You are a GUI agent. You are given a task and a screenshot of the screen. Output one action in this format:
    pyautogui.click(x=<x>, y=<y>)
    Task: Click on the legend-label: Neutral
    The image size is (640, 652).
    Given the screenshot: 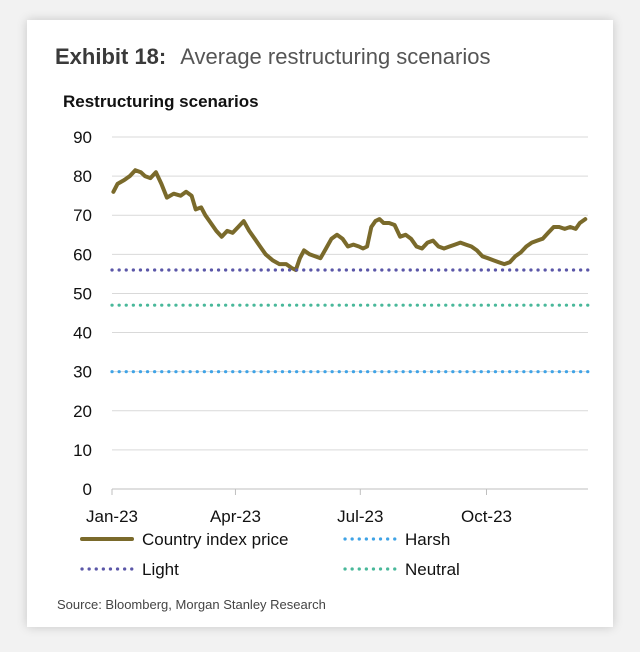 What is the action you would take?
    pyautogui.click(x=432, y=569)
    